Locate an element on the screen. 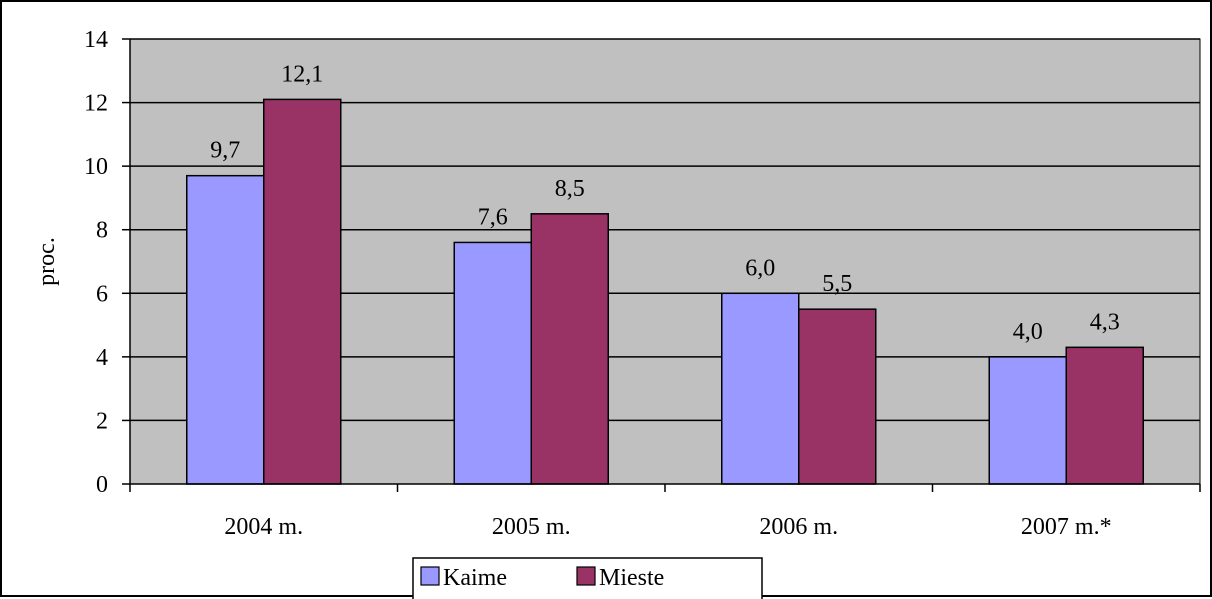 The image size is (1212, 599). y-tick-label: 4 is located at coordinates (102, 358).